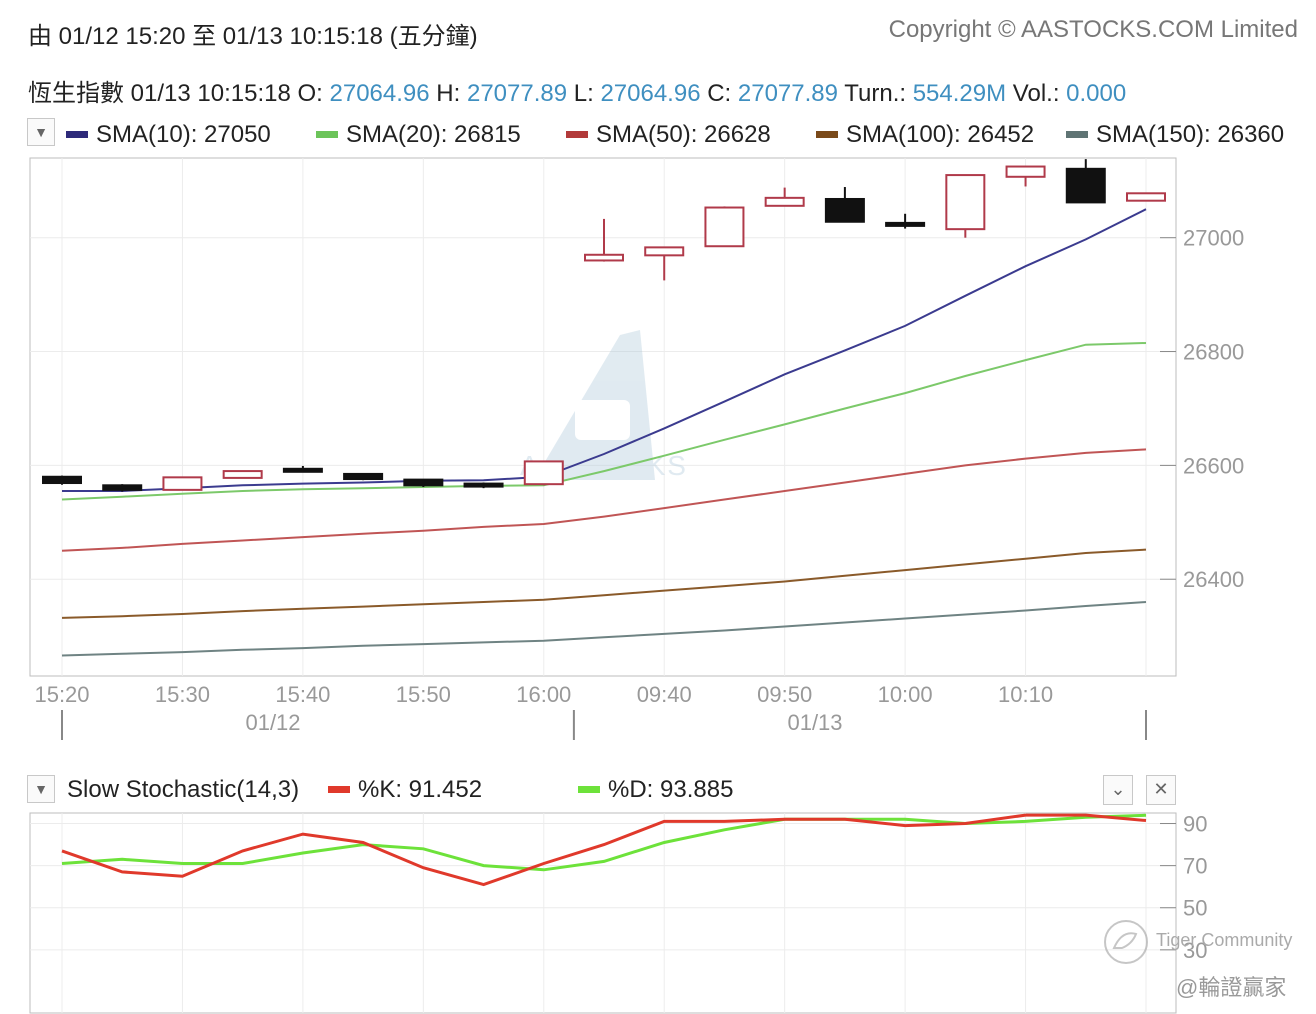  Describe the element at coordinates (604, 500) in the screenshot. I see `series-line-sma50` at that location.